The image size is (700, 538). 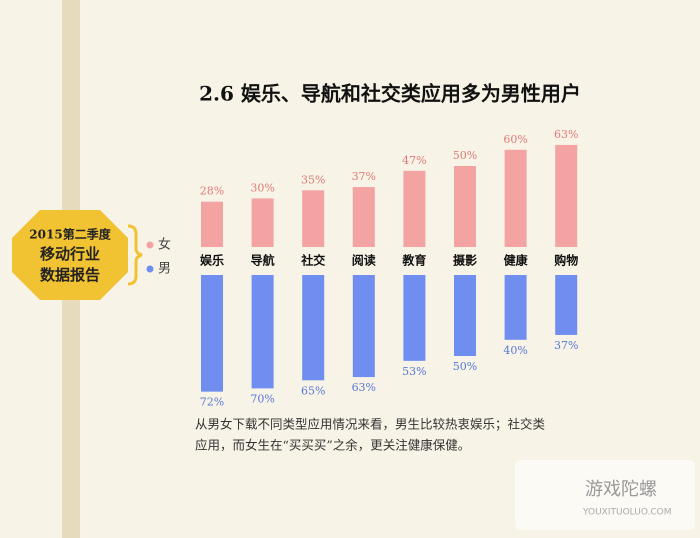 I want to click on watermark: YOUXITUOLUO.COM, so click(x=627, y=513).